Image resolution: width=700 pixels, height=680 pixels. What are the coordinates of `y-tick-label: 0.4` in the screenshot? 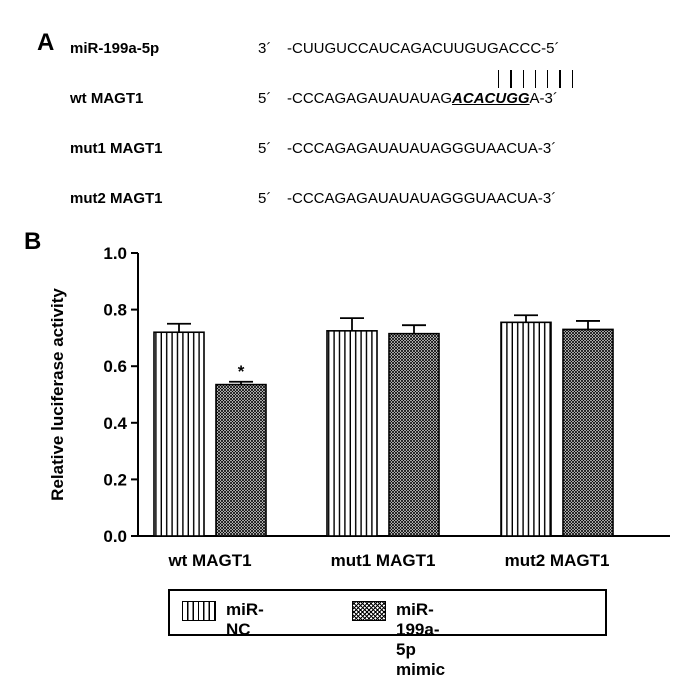 It's located at (115, 423).